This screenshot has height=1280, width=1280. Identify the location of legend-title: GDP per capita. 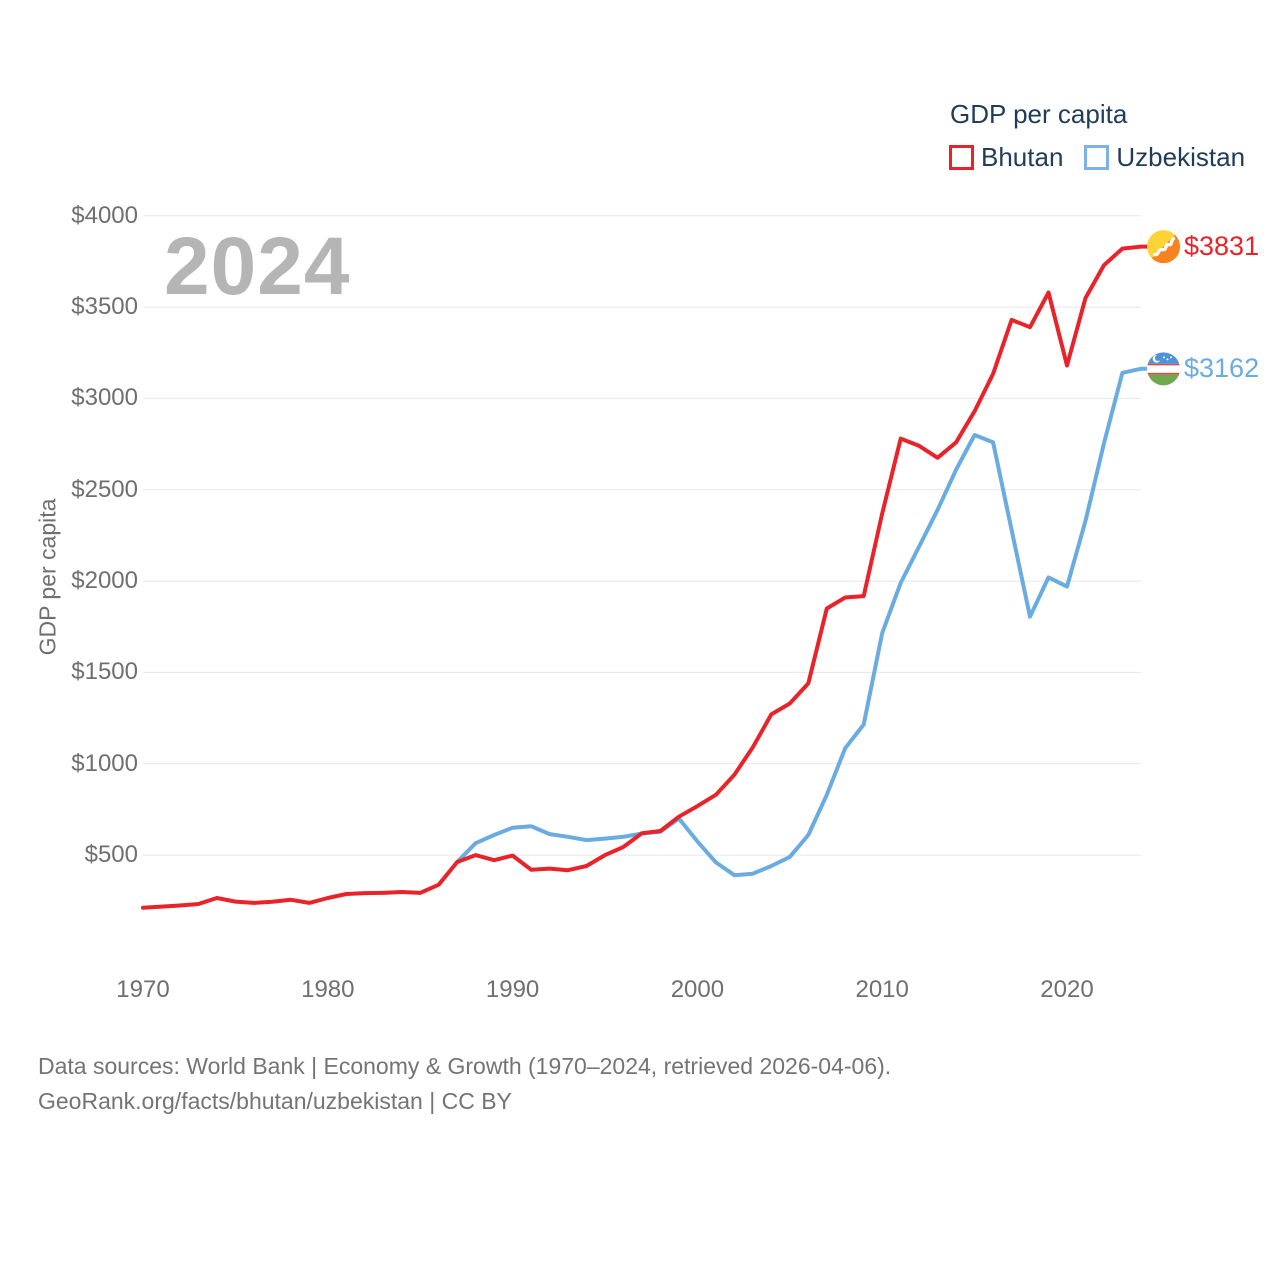
(1039, 114).